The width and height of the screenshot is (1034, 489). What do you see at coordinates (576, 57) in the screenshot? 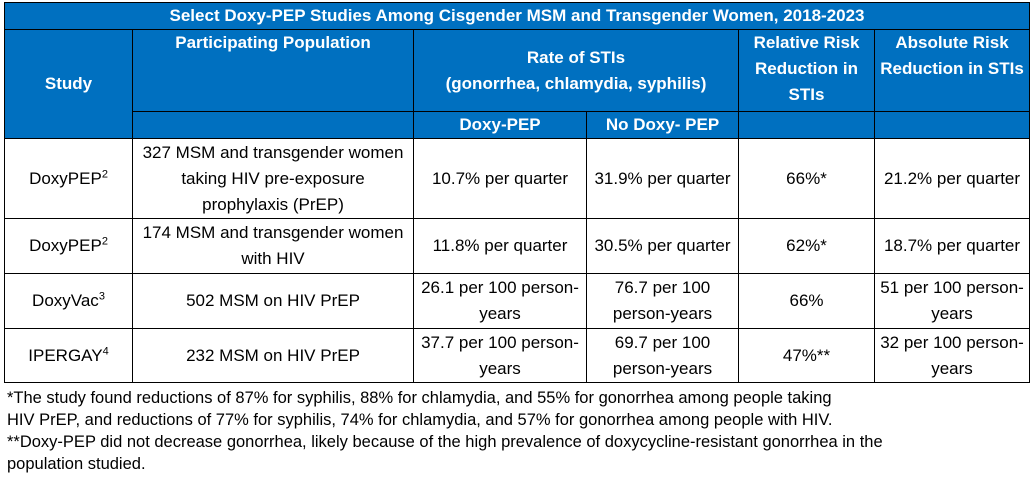
I see `header-rate-line1: Rate of STIs` at bounding box center [576, 57].